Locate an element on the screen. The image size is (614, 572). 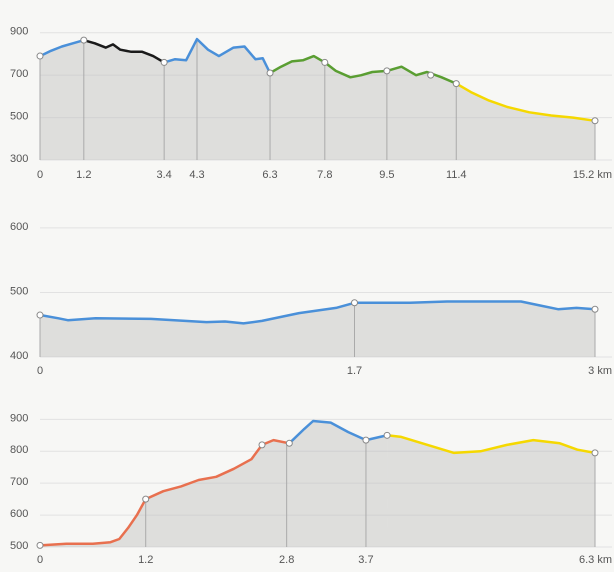
x-tick-label: 4.3 is located at coordinates (196, 175).